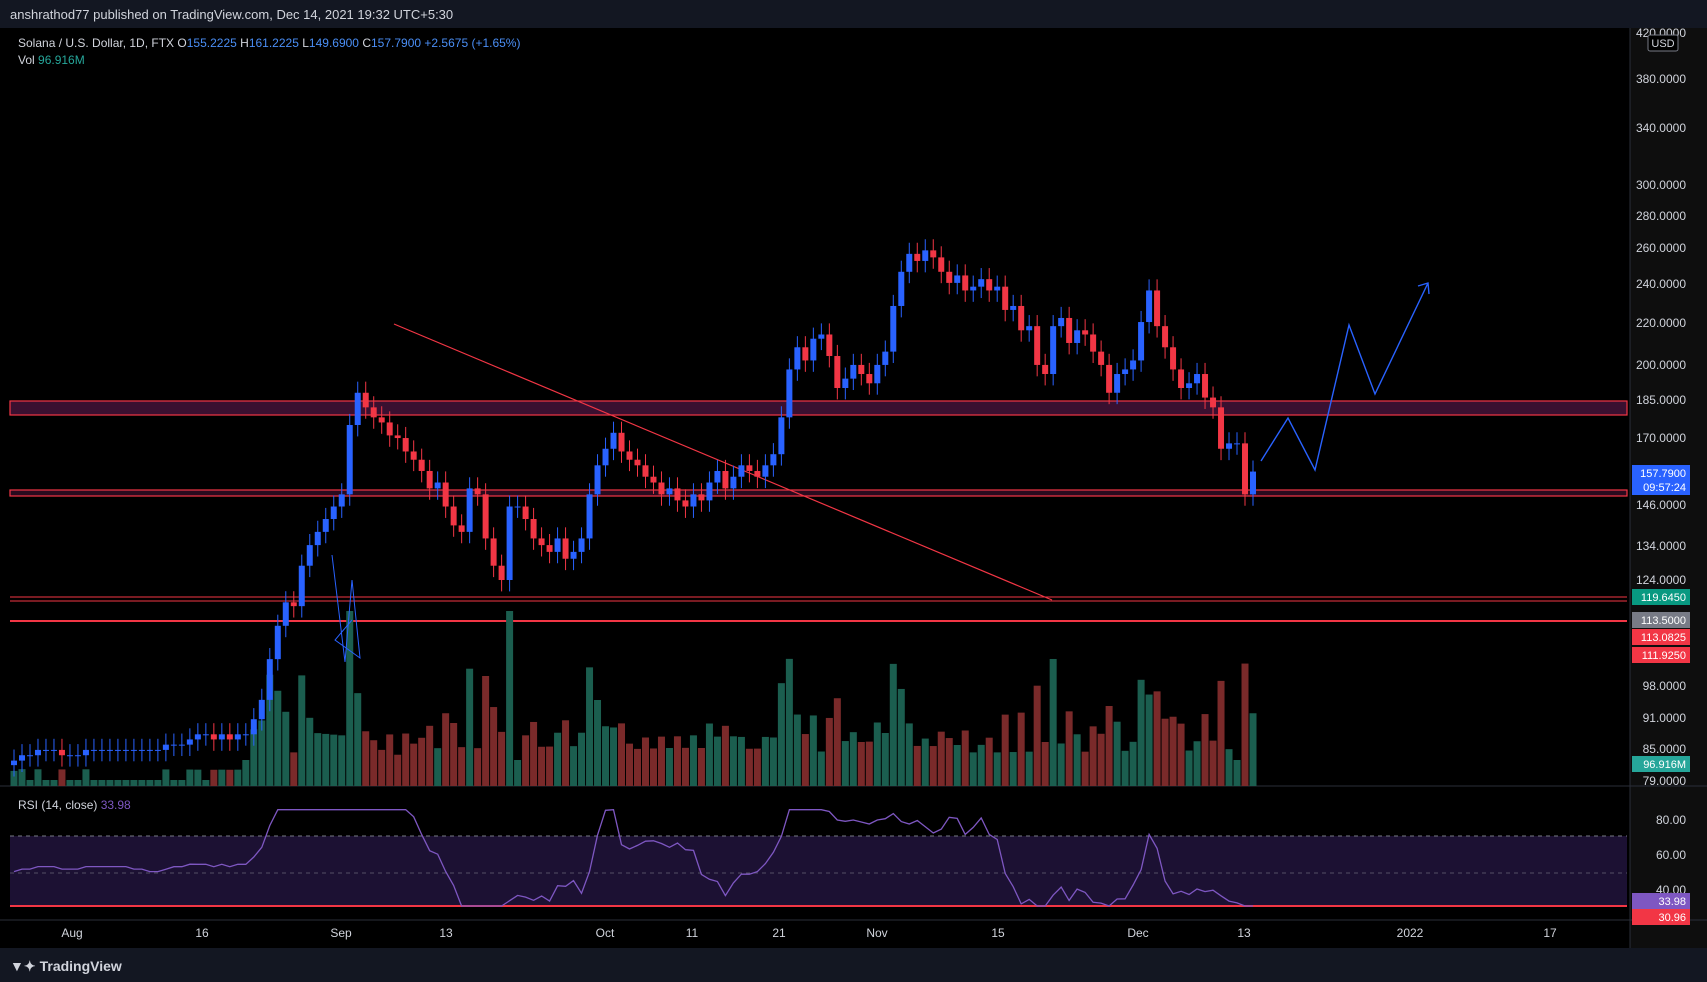 The height and width of the screenshot is (982, 1707). I want to click on price-tick-label: 146.0000, so click(1661, 505).